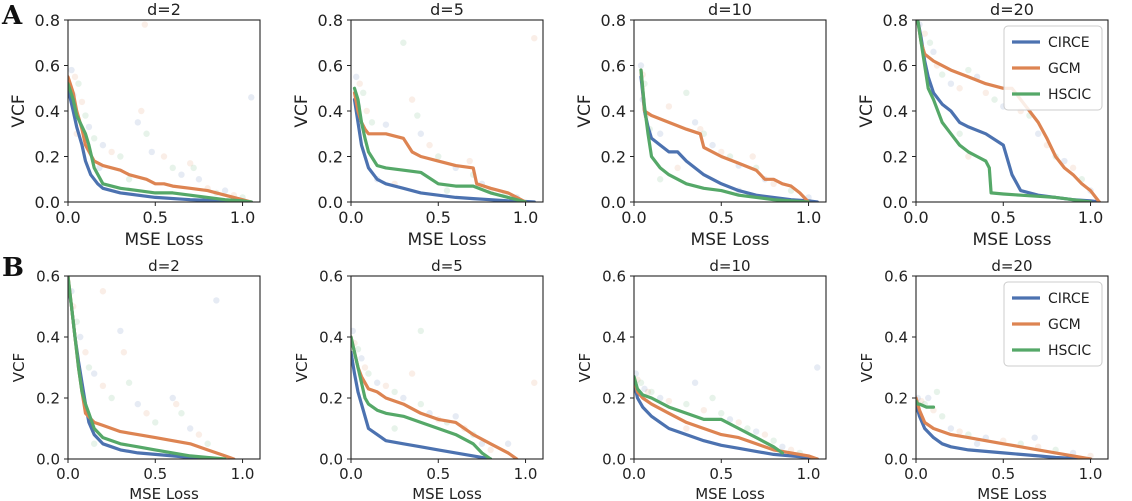  I want to click on row-label-a: A, so click(12, 16).